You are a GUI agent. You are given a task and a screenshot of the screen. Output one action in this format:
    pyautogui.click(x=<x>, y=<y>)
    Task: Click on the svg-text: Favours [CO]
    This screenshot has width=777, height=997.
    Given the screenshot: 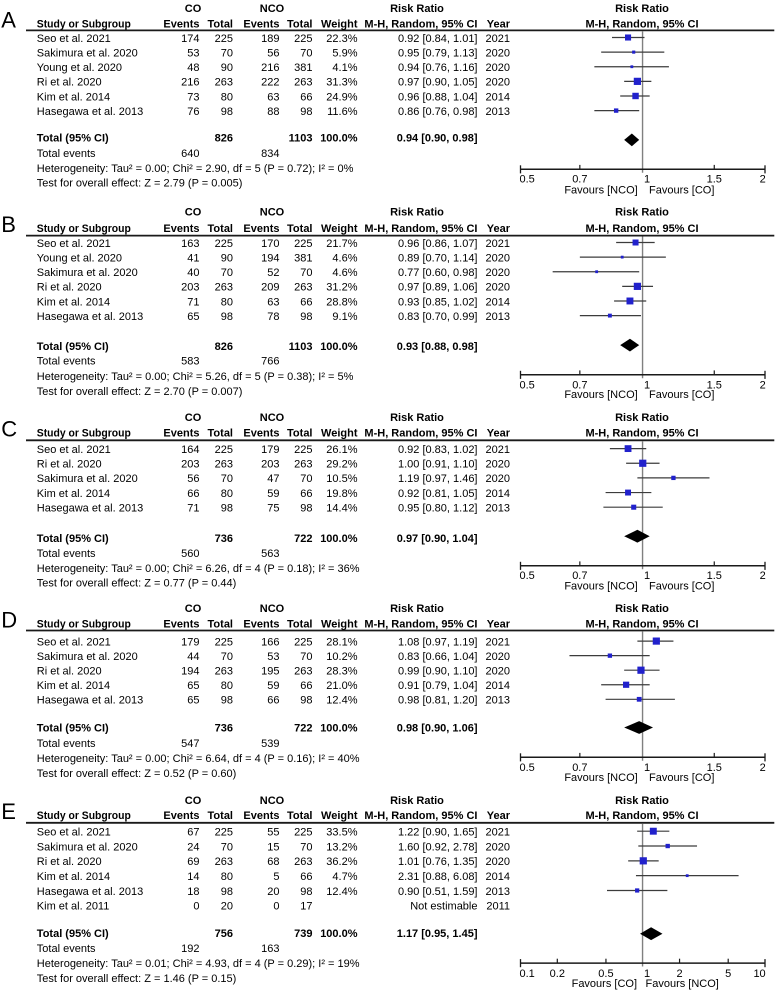 What is the action you would take?
    pyautogui.click(x=681, y=191)
    